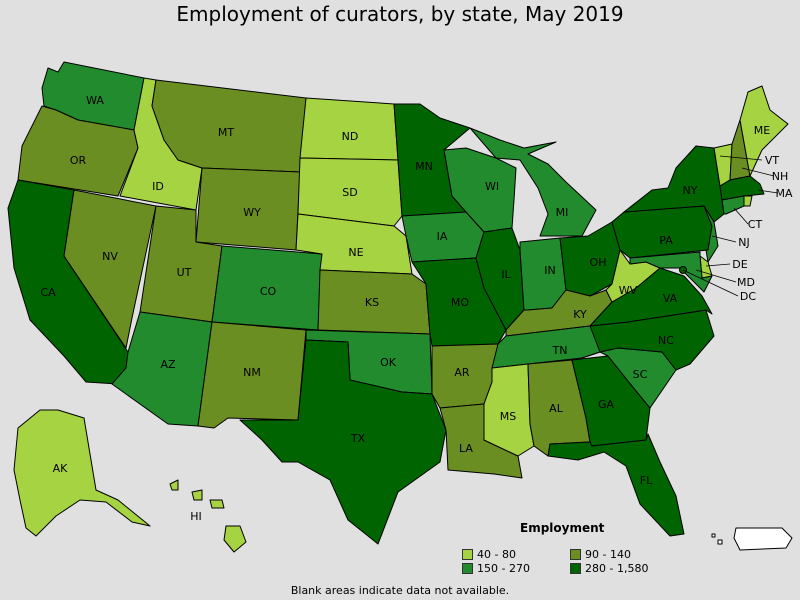 Image resolution: width=800 pixels, height=600 pixels. I want to click on label-la: LA, so click(466, 448).